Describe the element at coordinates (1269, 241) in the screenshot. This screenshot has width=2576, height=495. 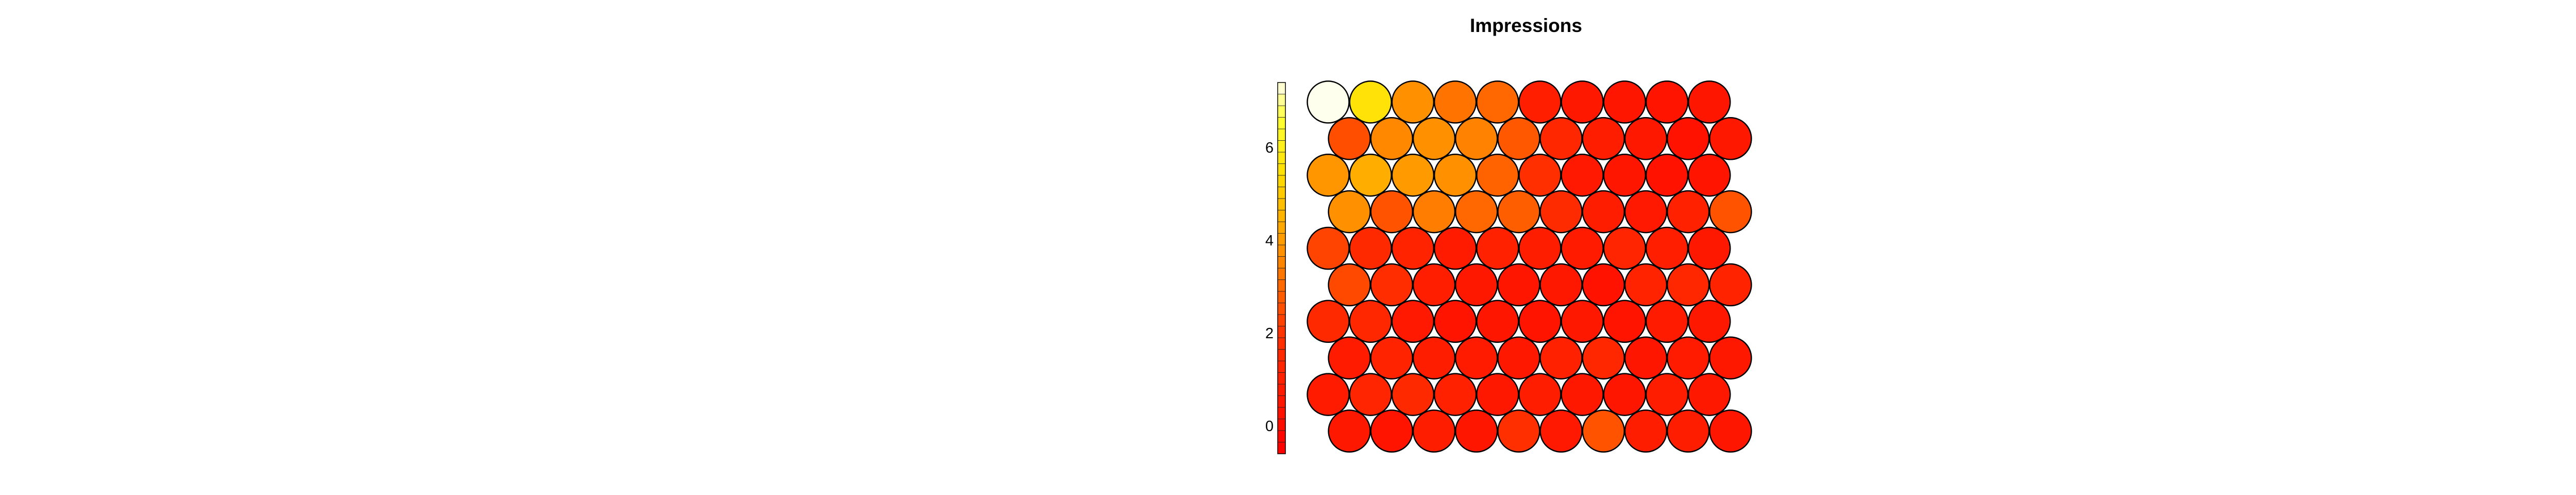
I see `legend-tick-label: 4` at that location.